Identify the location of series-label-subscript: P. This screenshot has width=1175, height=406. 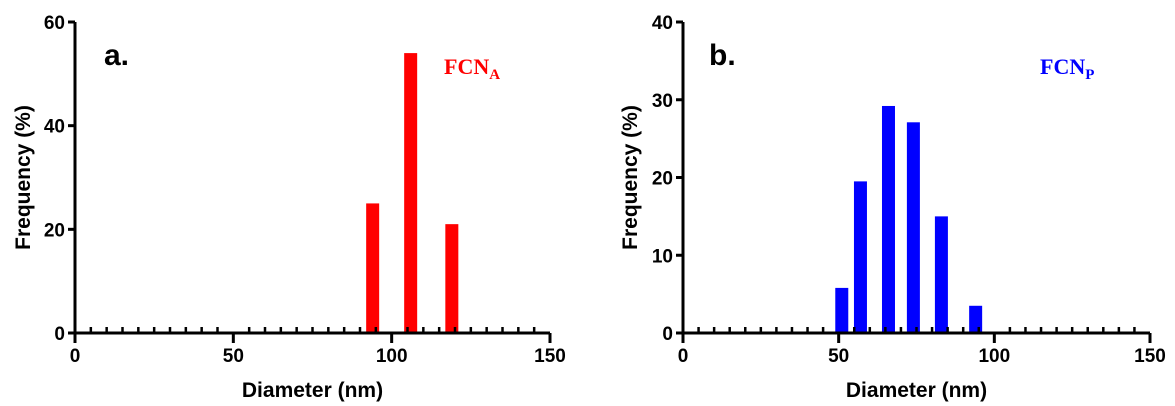
(1089, 75).